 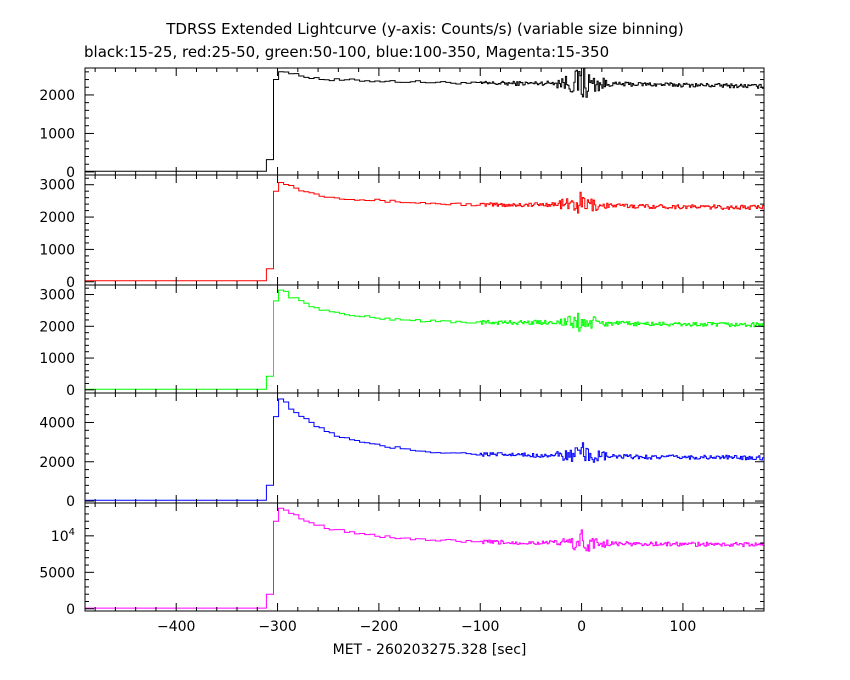 I want to click on panel-2: 0 1000 2000 3000, so click(x=402, y=232).